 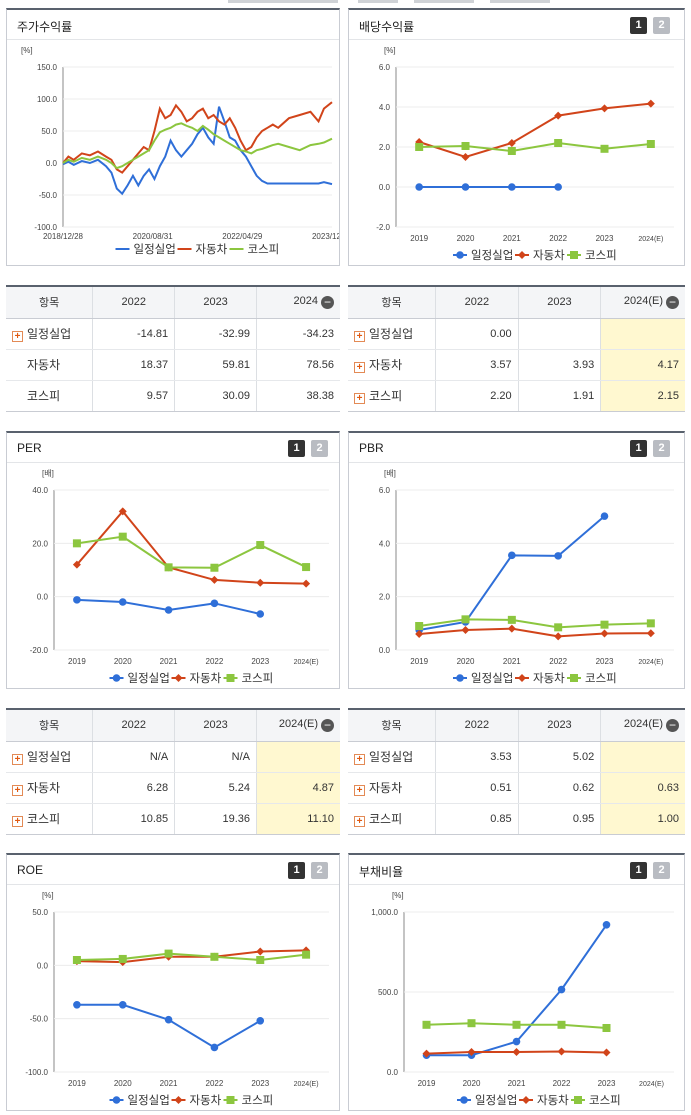 I want to click on legend-label: 자동차, so click(x=212, y=249).